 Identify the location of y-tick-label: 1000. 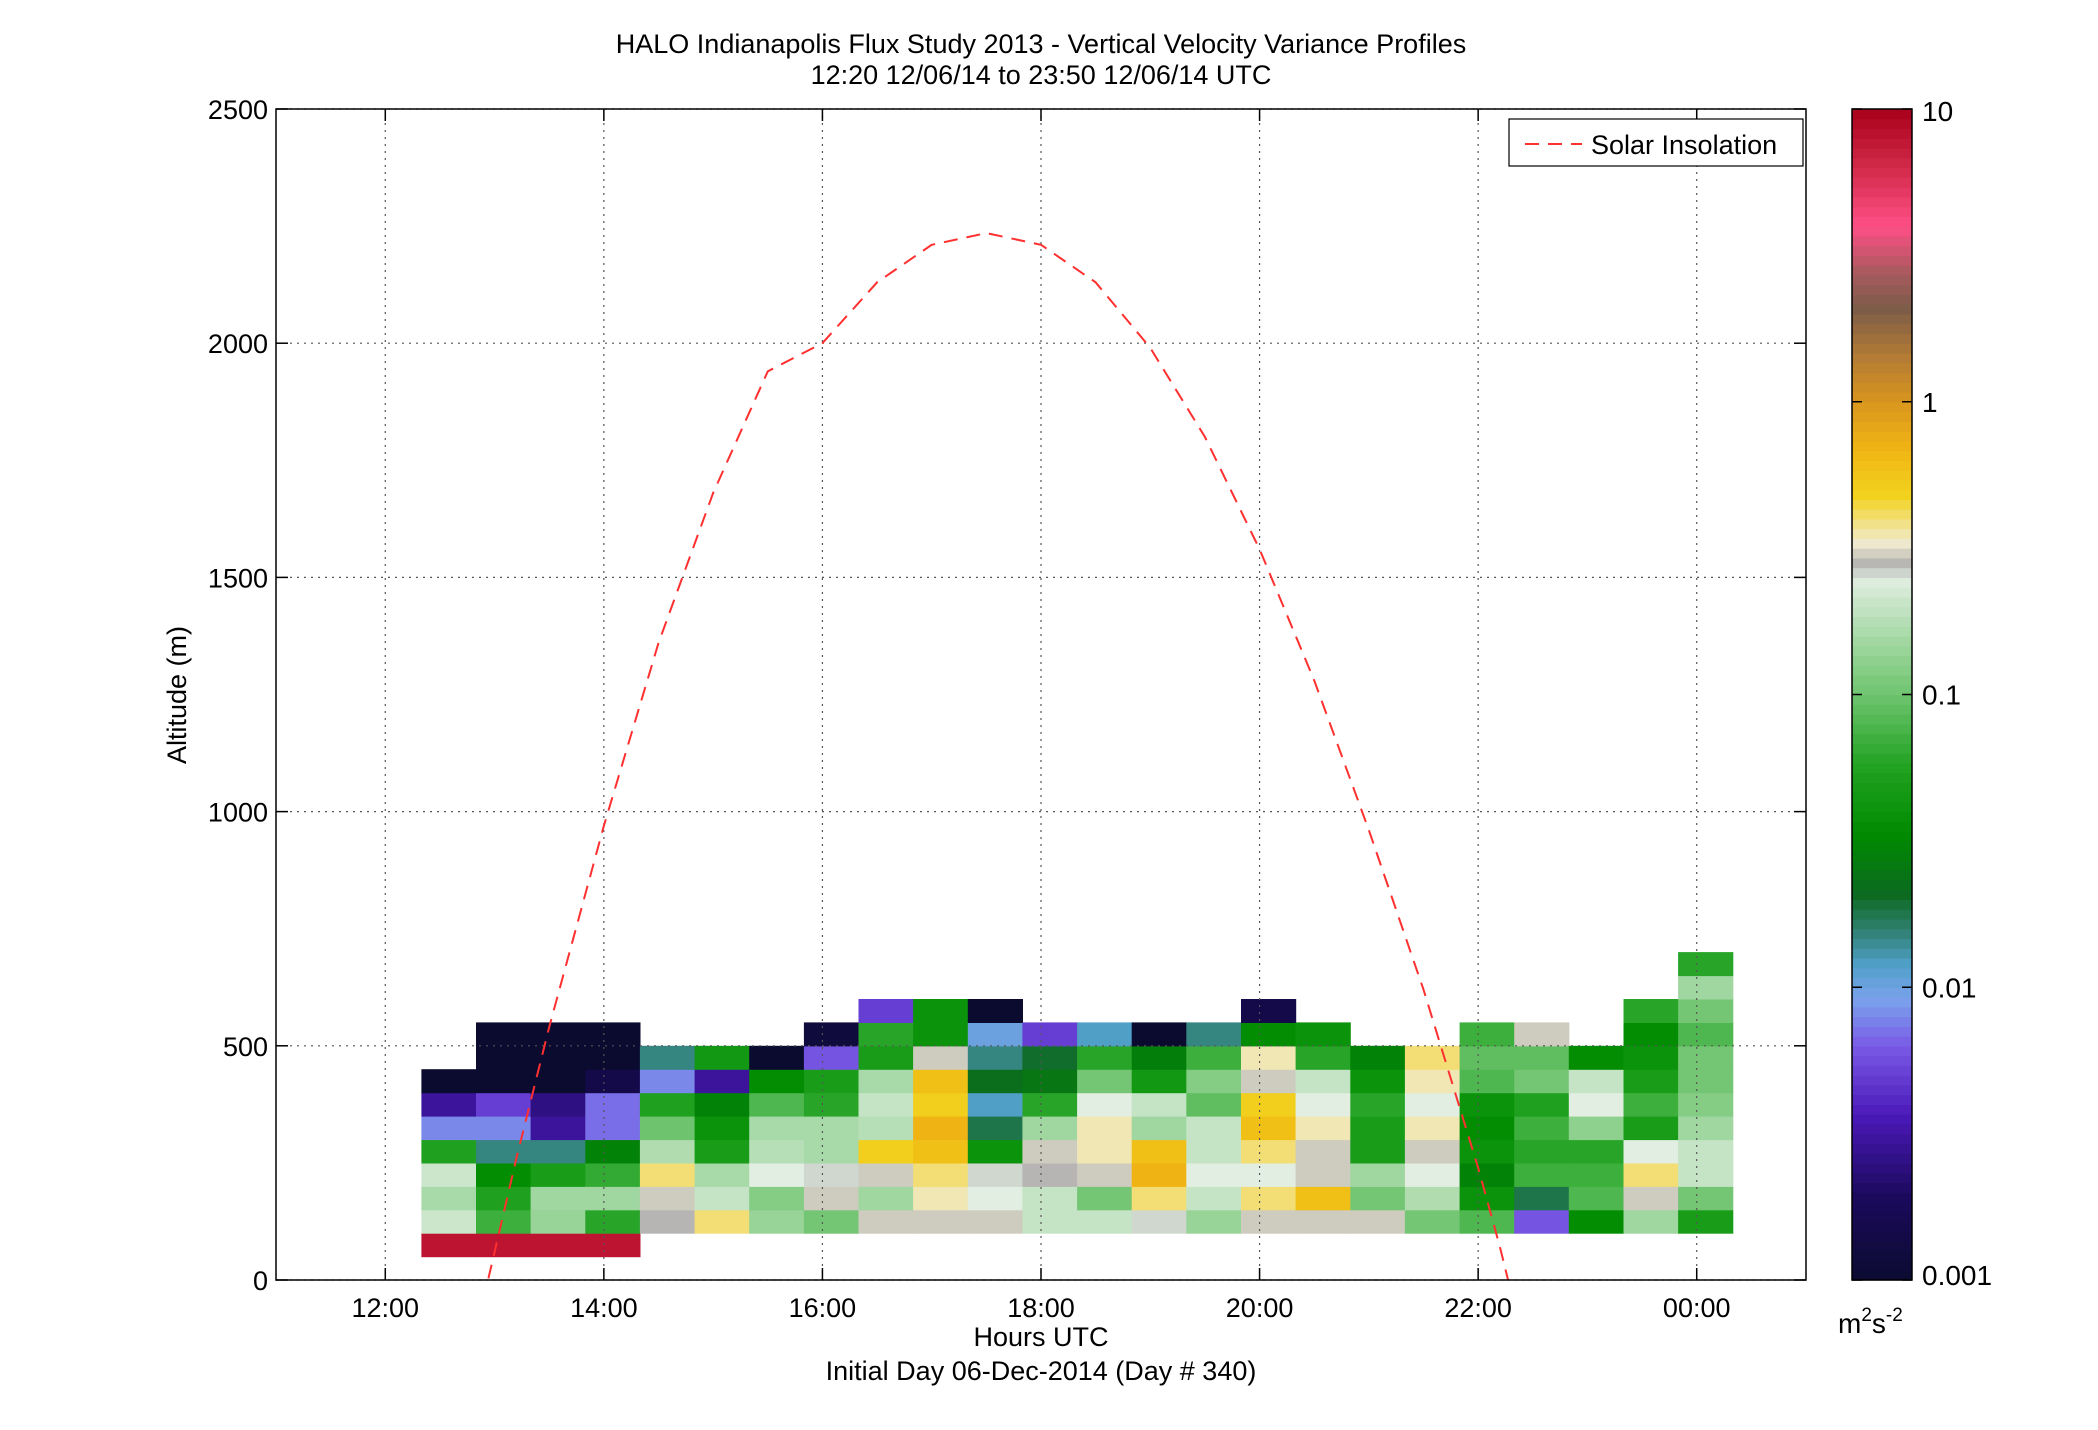
(238, 813).